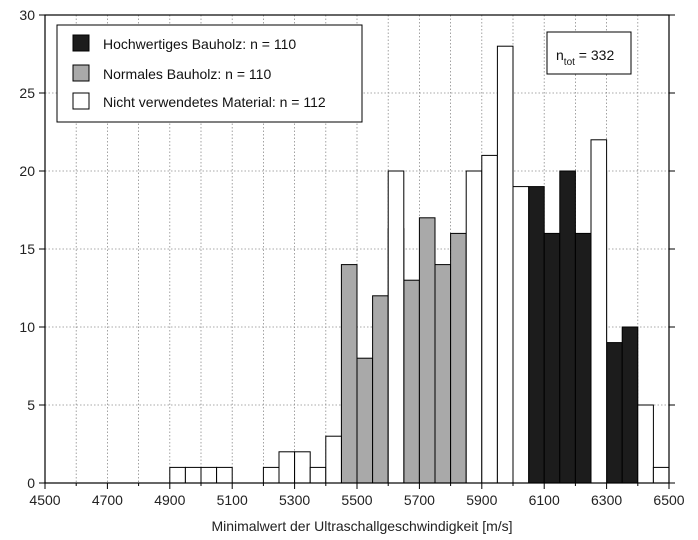  I want to click on legend-box, so click(209, 73).